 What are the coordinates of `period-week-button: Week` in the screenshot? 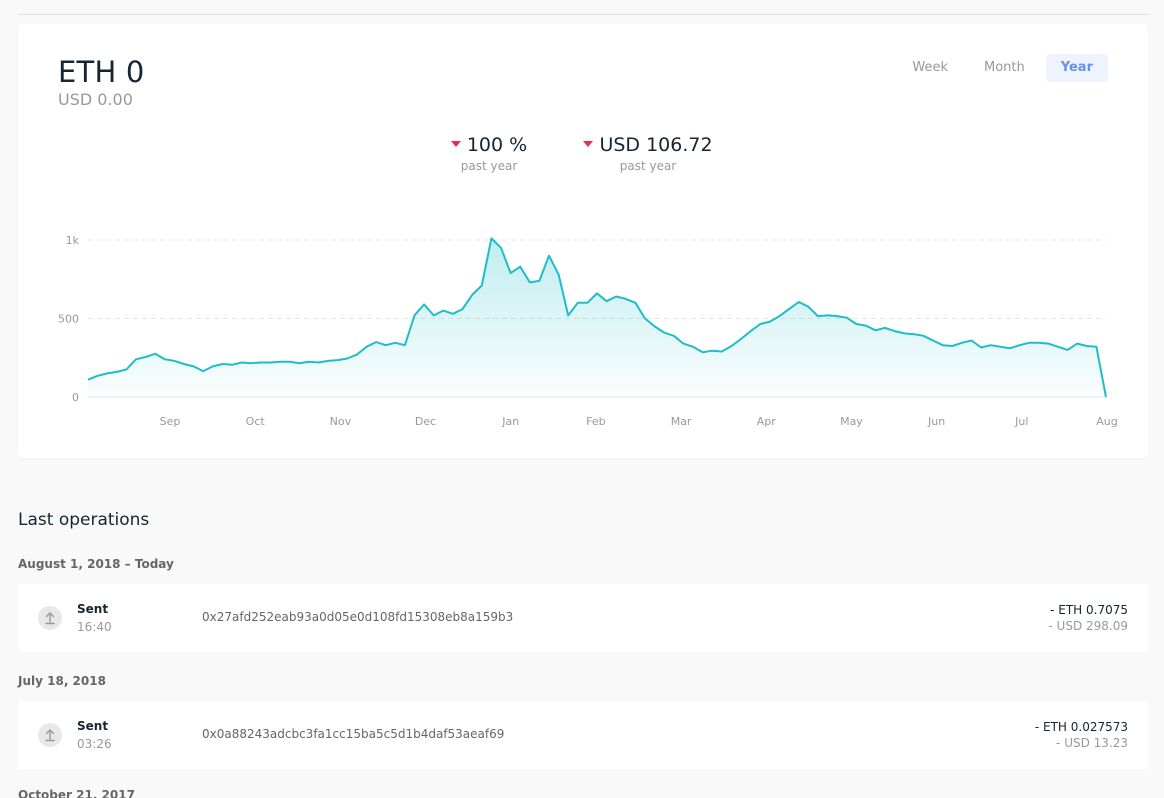 It's located at (930, 67).